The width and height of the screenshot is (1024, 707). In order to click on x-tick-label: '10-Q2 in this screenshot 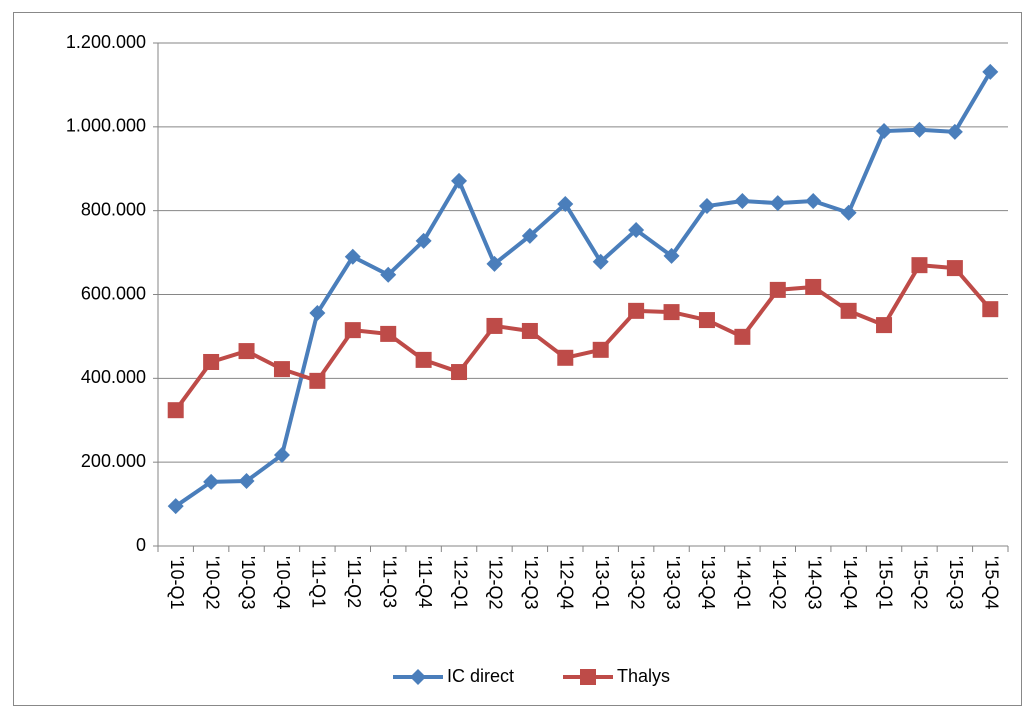, I will do `click(212, 582)`.